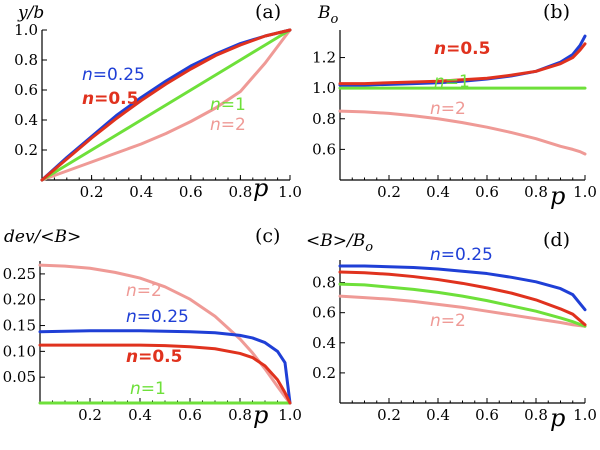 The height and width of the screenshot is (450, 600). What do you see at coordinates (19, 326) in the screenshot?
I see `y-tick-label: 0.15` at bounding box center [19, 326].